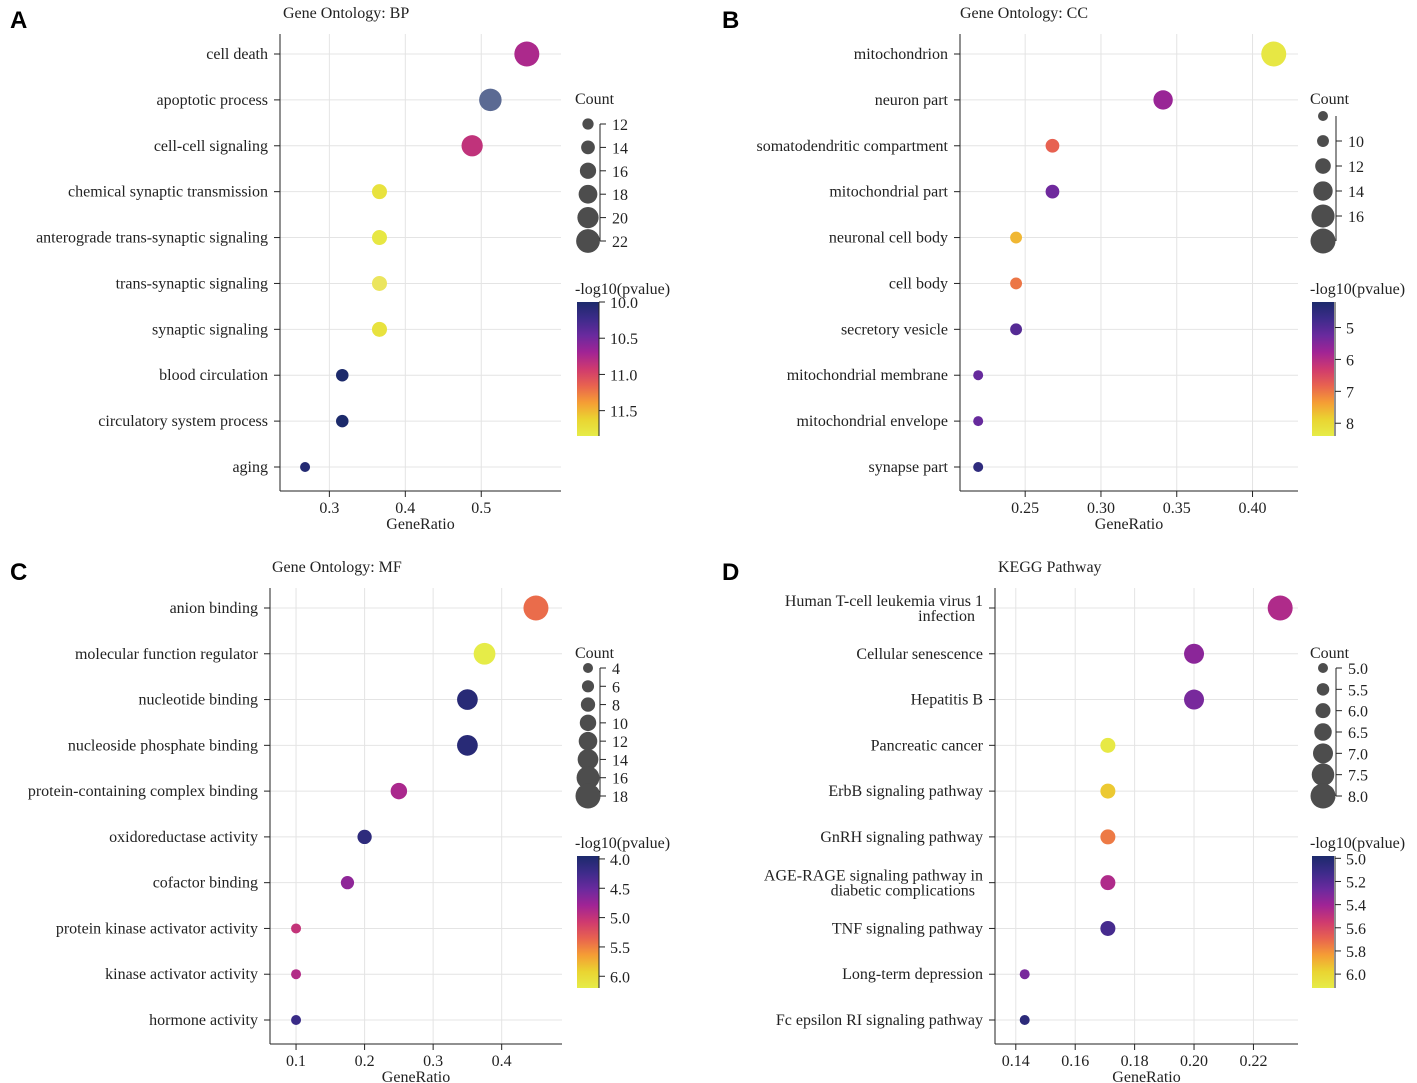 This screenshot has height=1083, width=1417. What do you see at coordinates (1350, 360) in the screenshot?
I see `color-bar-label: 6` at bounding box center [1350, 360].